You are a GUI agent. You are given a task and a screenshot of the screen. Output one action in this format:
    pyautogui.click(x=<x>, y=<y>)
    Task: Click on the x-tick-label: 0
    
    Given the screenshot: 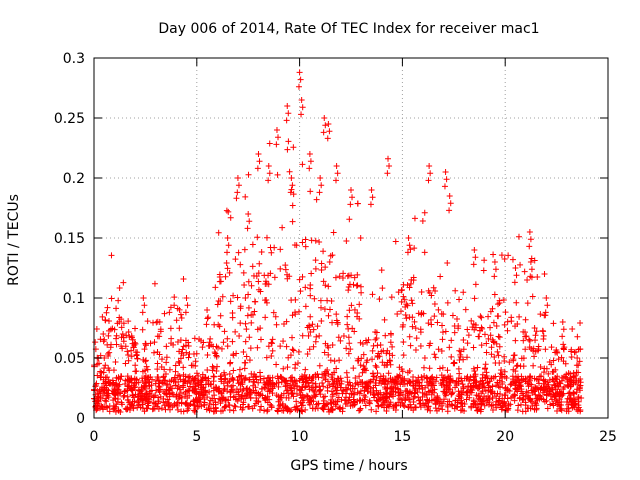 What is the action you would take?
    pyautogui.click(x=94, y=437)
    